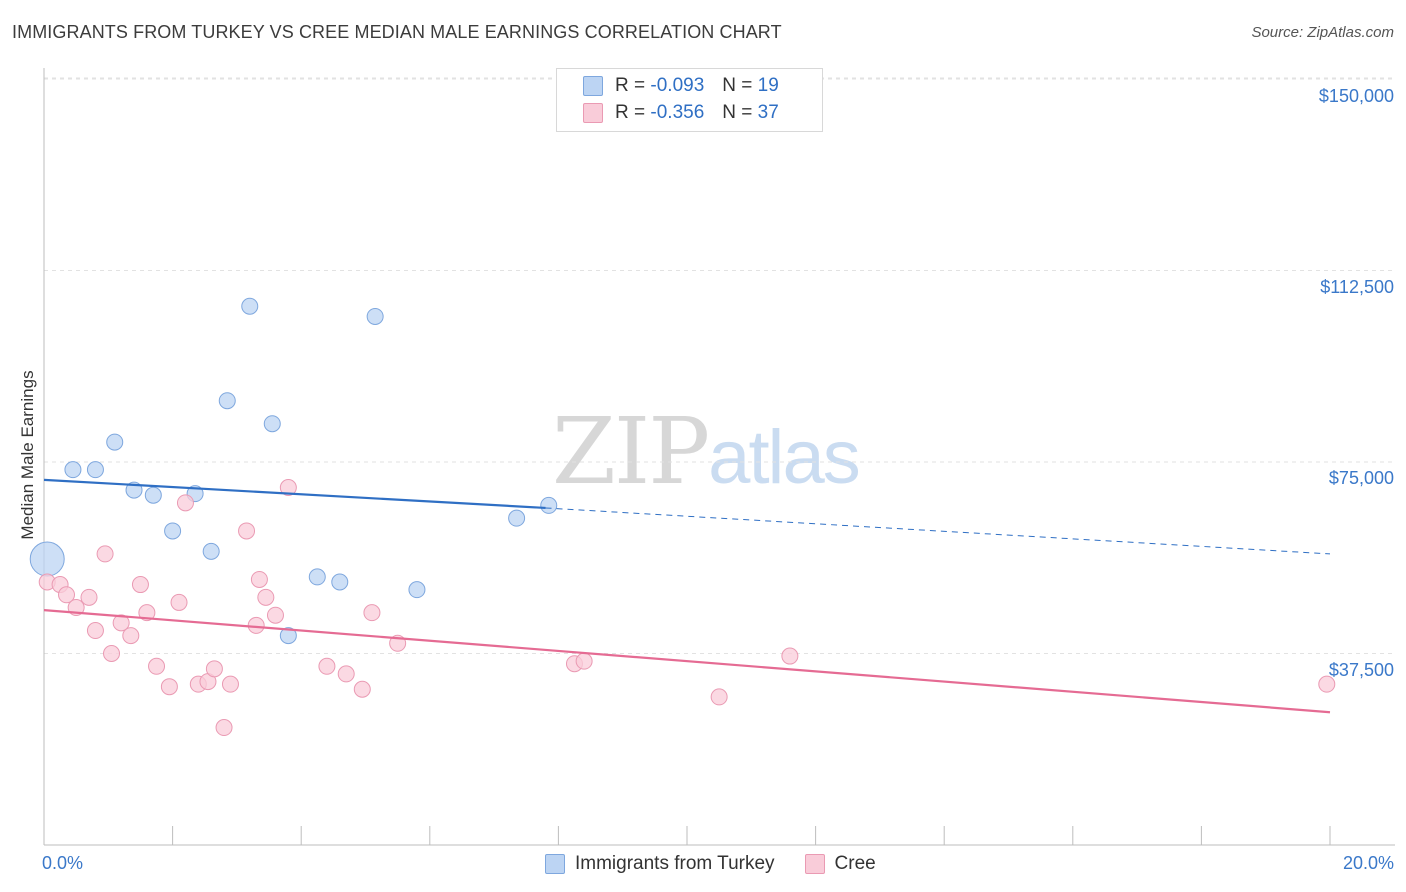  I want to click on y-tick-label: $112,500, so click(1357, 287).